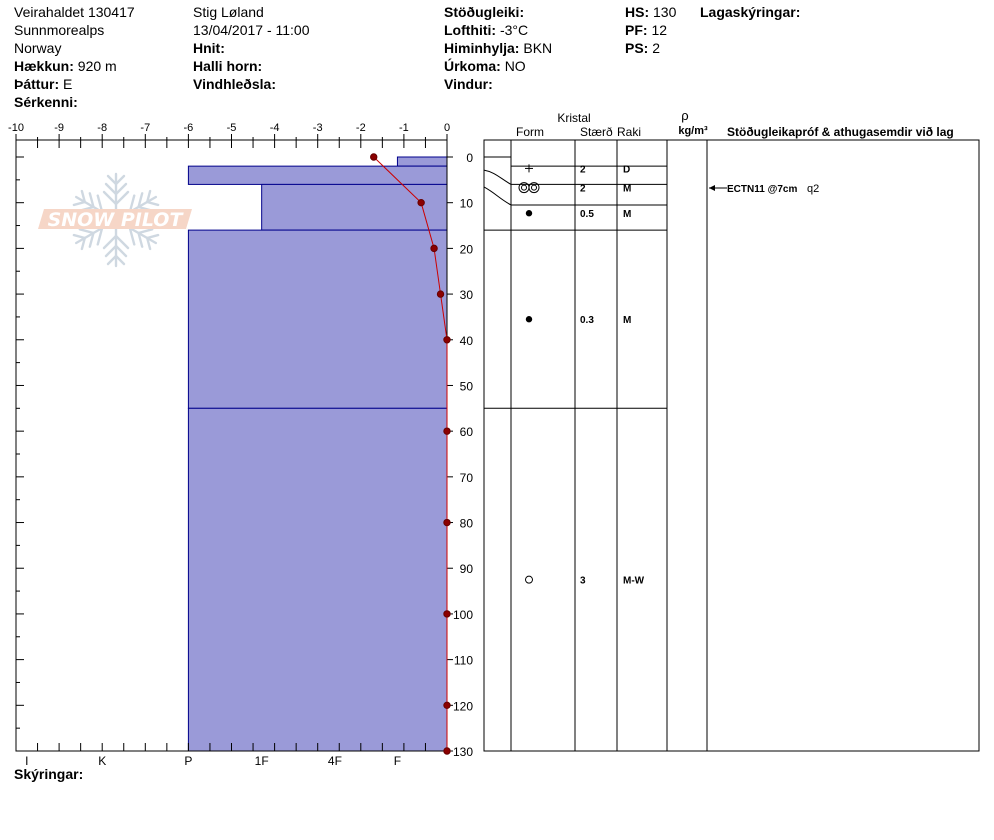  What do you see at coordinates (469, 158) in the screenshot?
I see `depth-tick-label: 0` at bounding box center [469, 158].